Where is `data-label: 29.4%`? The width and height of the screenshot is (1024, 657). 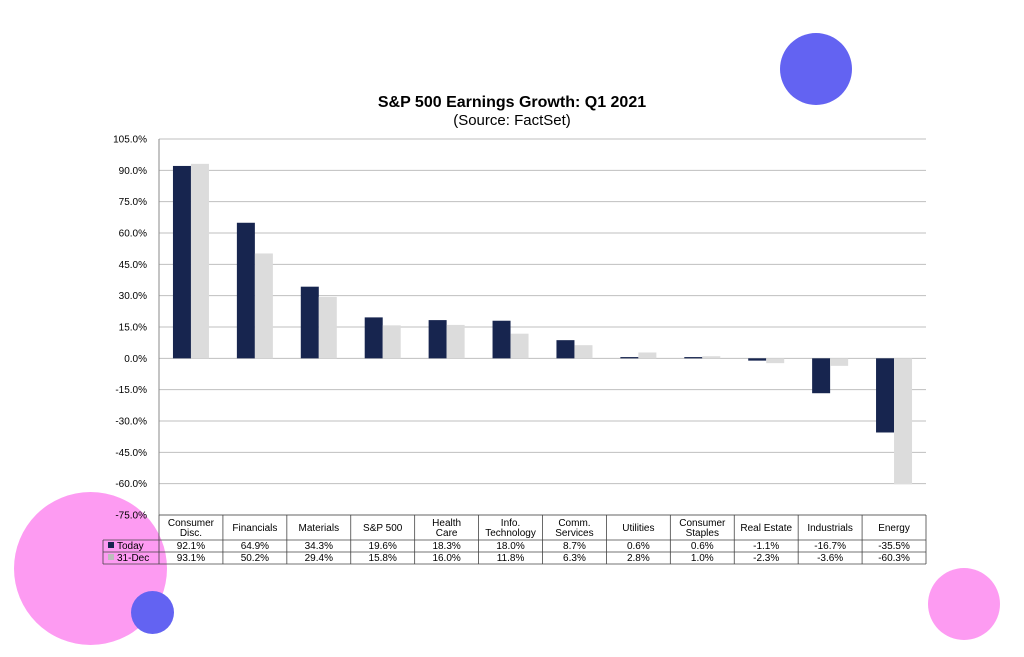
data-label: 29.4% is located at coordinates (319, 558).